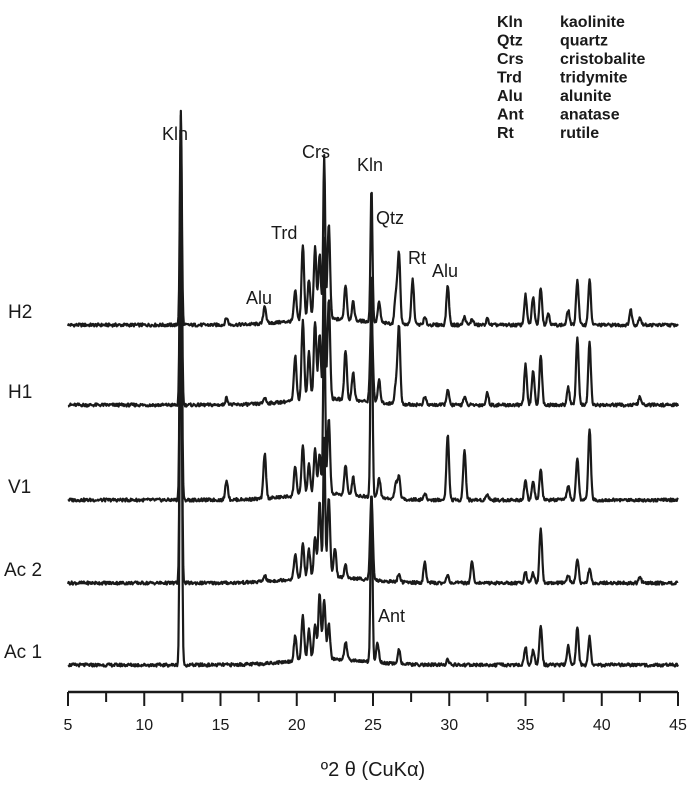 The height and width of the screenshot is (791, 693). Describe the element at coordinates (678, 725) in the screenshot. I see `x-tick-label: 45` at that location.